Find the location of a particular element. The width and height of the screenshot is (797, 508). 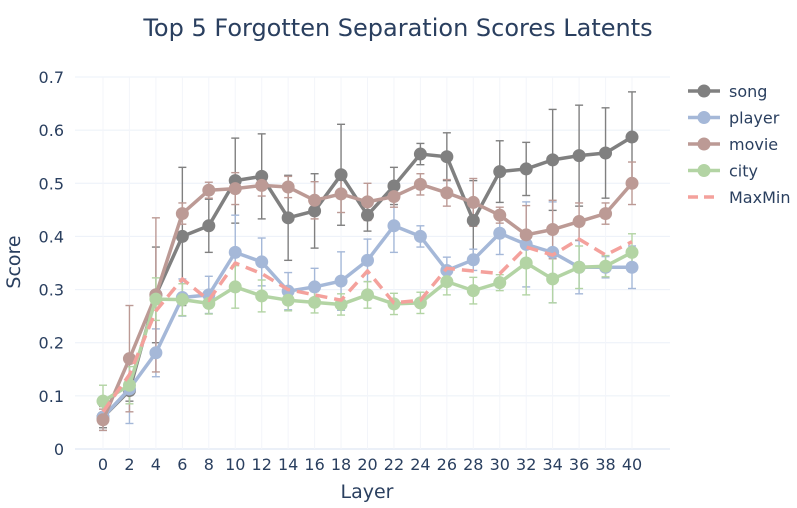

y-tick-label: 0.2 is located at coordinates (51, 343).